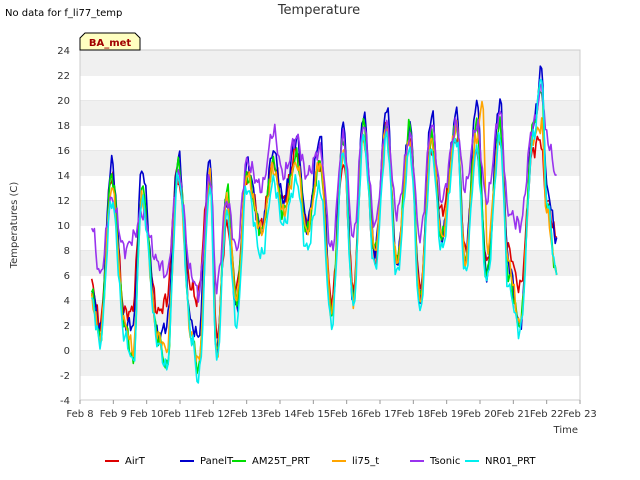 This screenshot has height=480, width=640. I want to click on legend-label: AM25T_PRT, so click(281, 461).